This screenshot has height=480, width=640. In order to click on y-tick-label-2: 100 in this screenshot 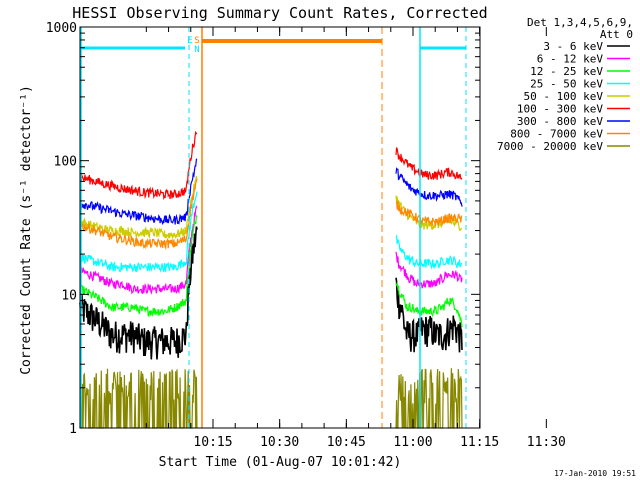, I will do `click(65, 162)`.